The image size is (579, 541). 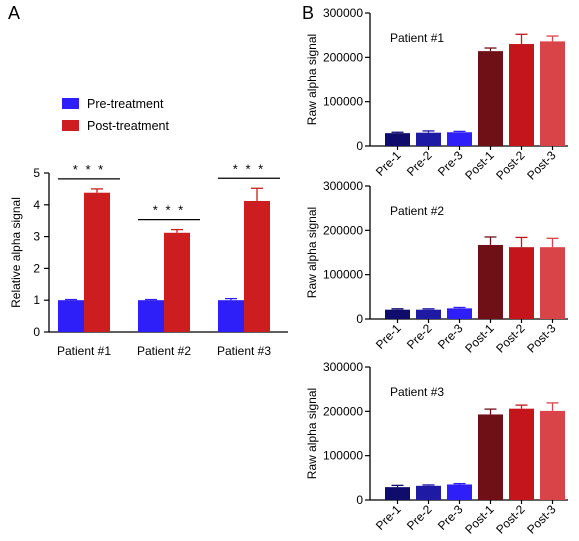 What do you see at coordinates (70, 125) in the screenshot?
I see `legend-swatch-post-treatment` at bounding box center [70, 125].